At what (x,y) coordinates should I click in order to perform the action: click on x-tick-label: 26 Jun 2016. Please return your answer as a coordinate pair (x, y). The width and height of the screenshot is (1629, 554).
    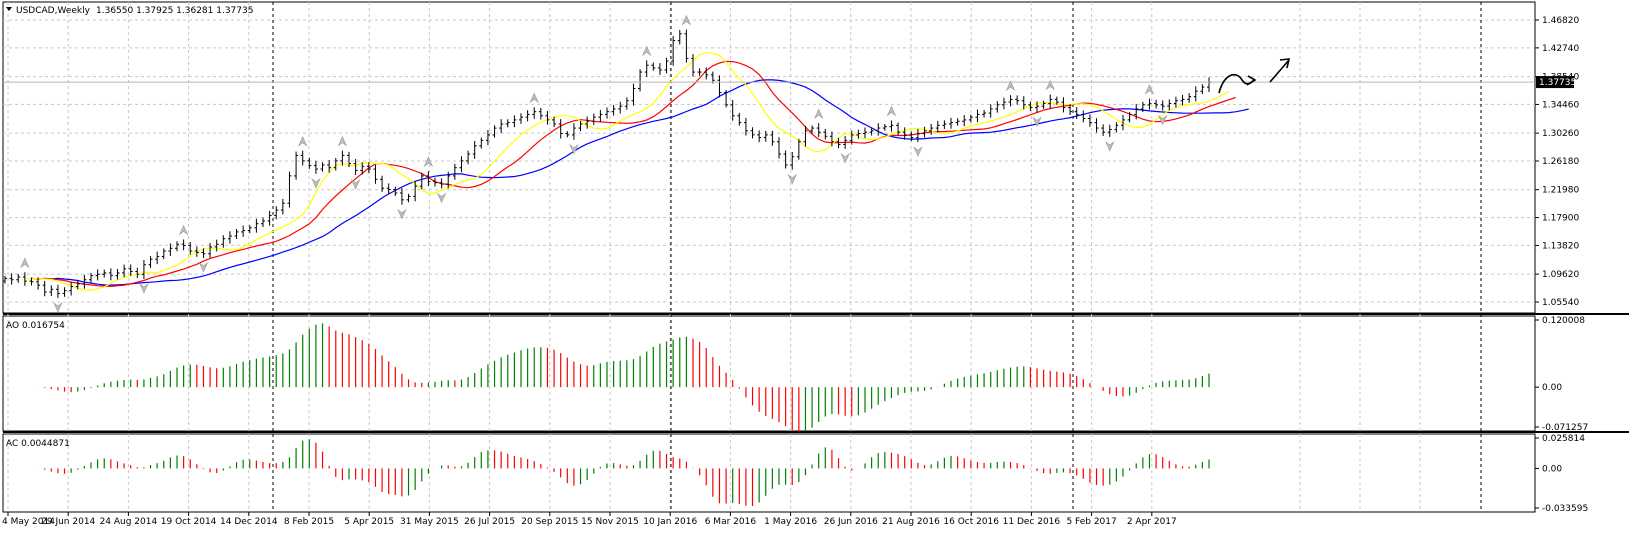
    Looking at the image, I should click on (851, 522).